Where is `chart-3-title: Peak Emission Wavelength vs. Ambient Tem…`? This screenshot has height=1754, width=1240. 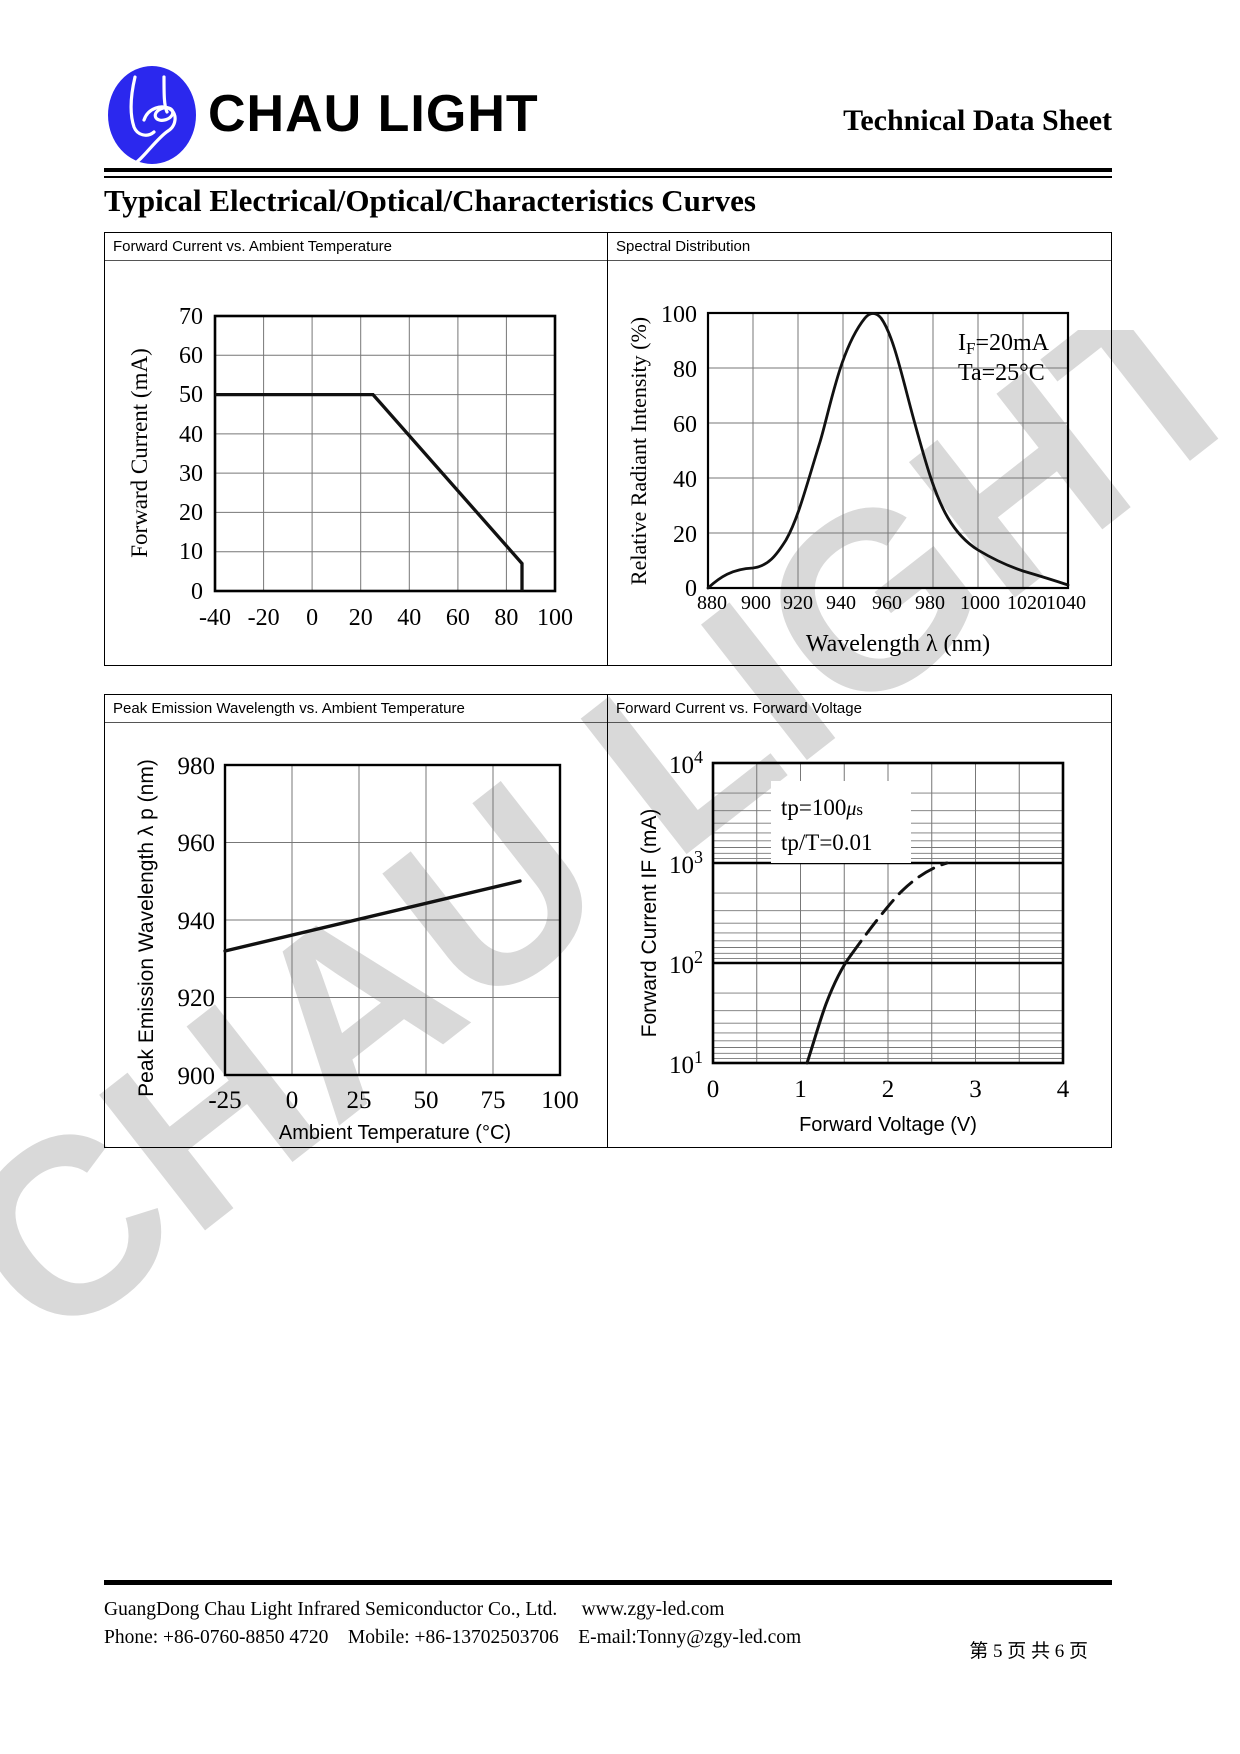
chart-3-title: Peak Emission Wavelength vs. Ambient Tem… is located at coordinates (356, 709).